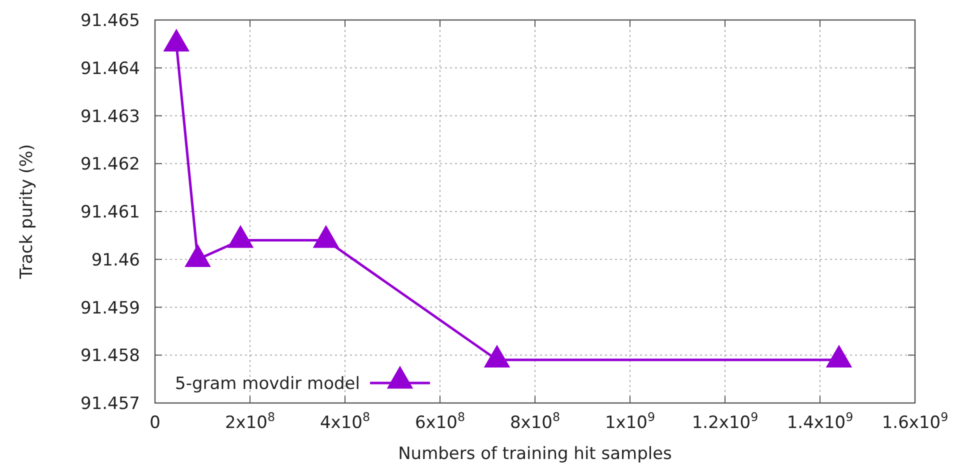  Describe the element at coordinates (110, 212) in the screenshot. I see `y-tick-label: 91.461` at that location.